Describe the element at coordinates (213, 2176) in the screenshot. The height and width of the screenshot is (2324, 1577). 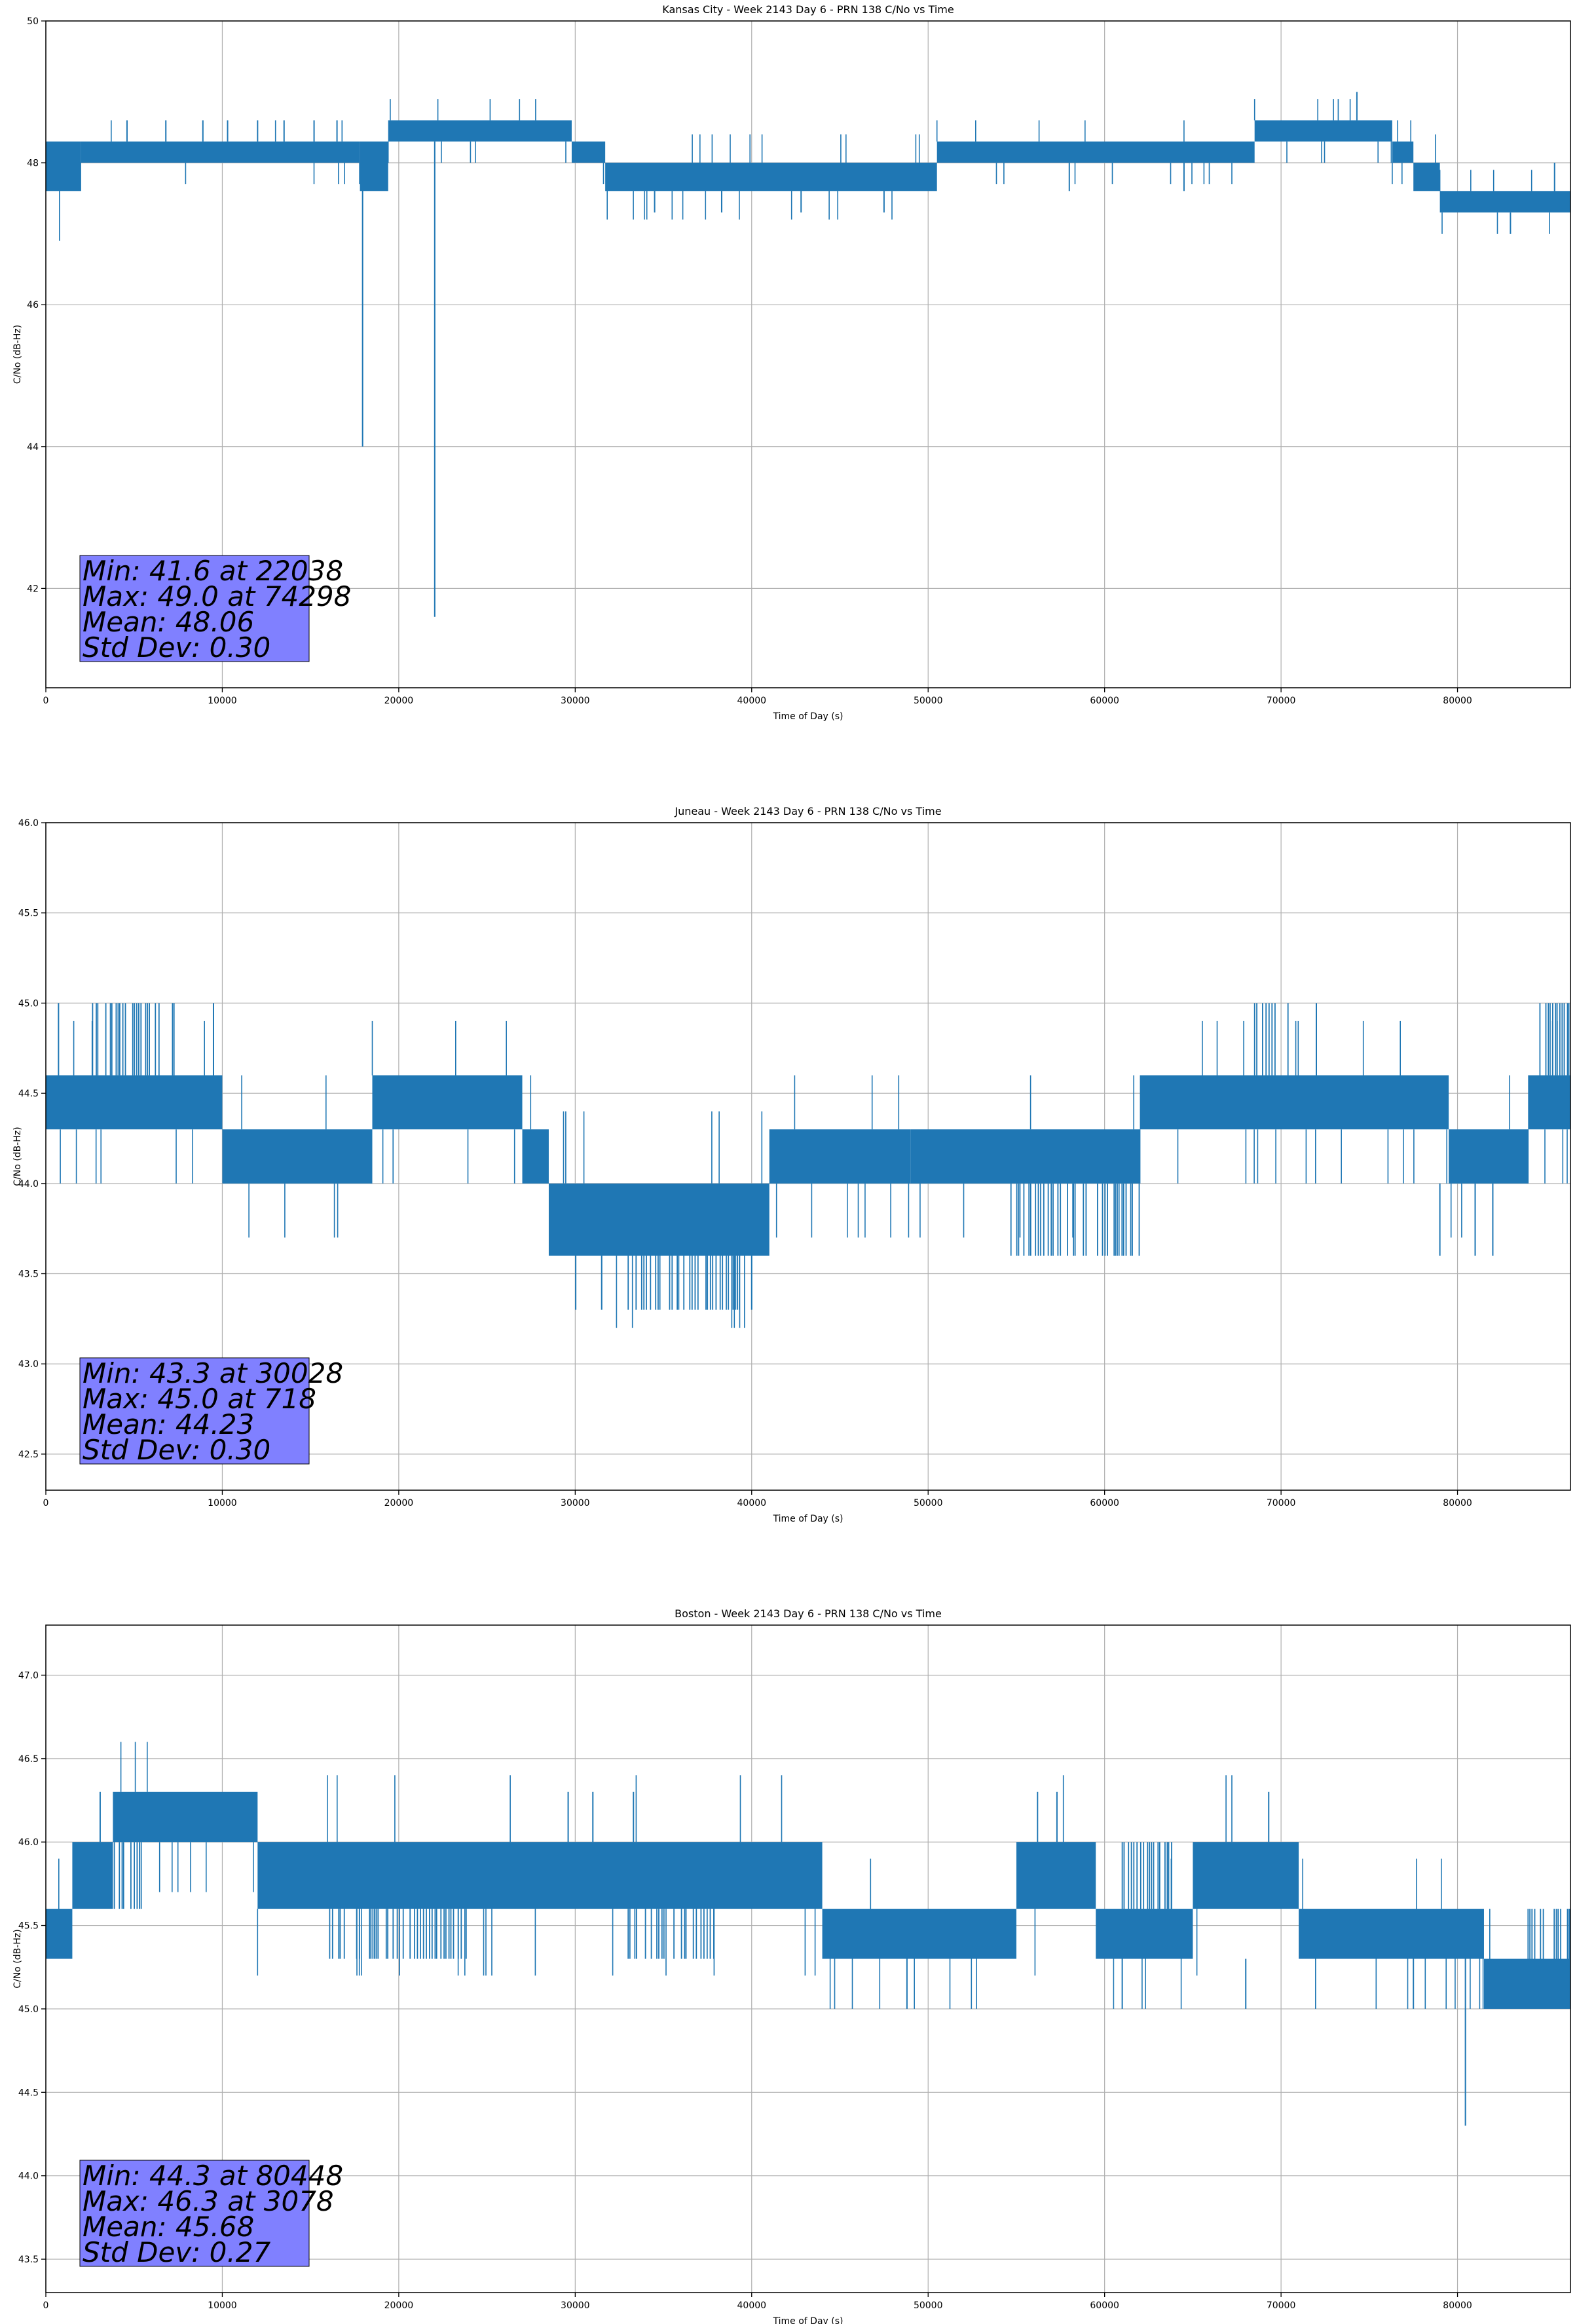
I see `stats-line: Min: 44.3 at 80448` at that location.